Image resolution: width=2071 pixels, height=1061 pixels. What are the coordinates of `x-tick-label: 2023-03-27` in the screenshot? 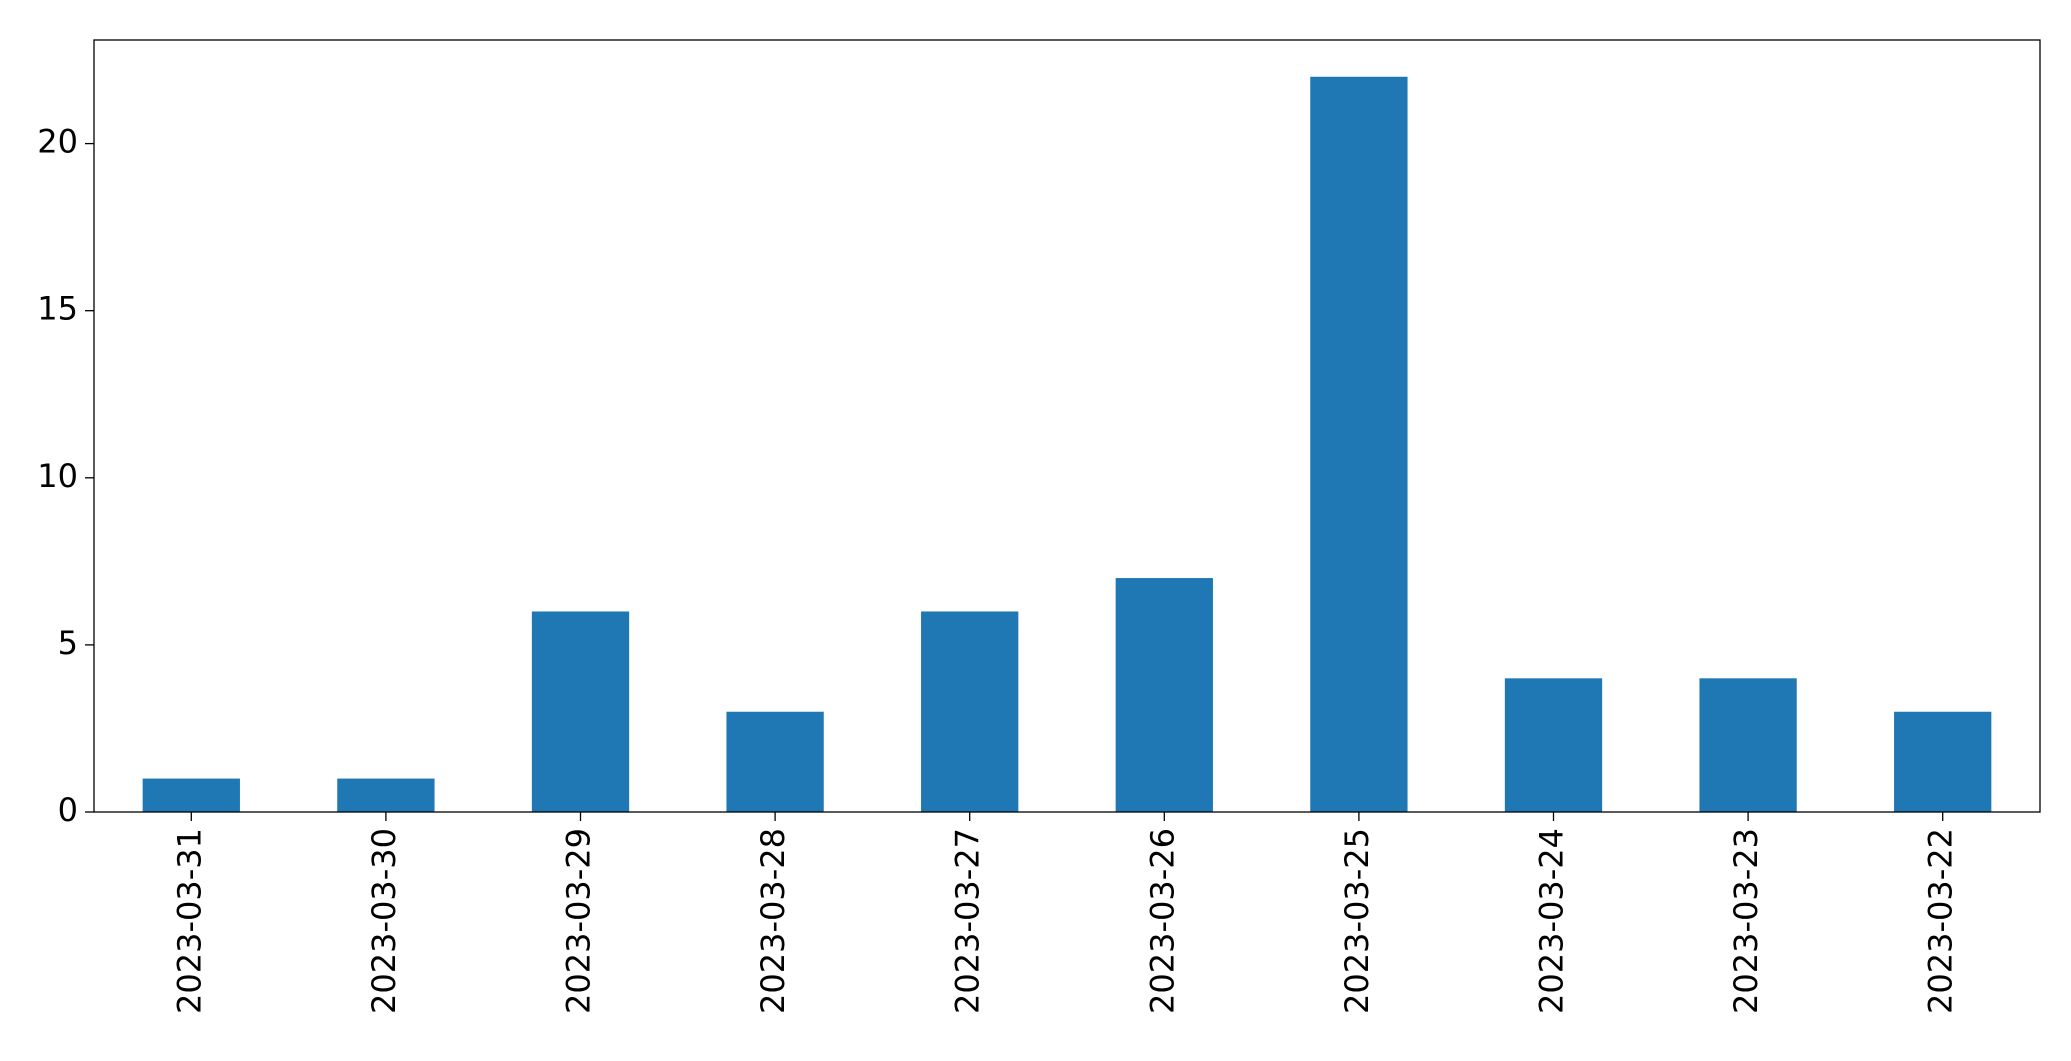 It's located at (968, 921).